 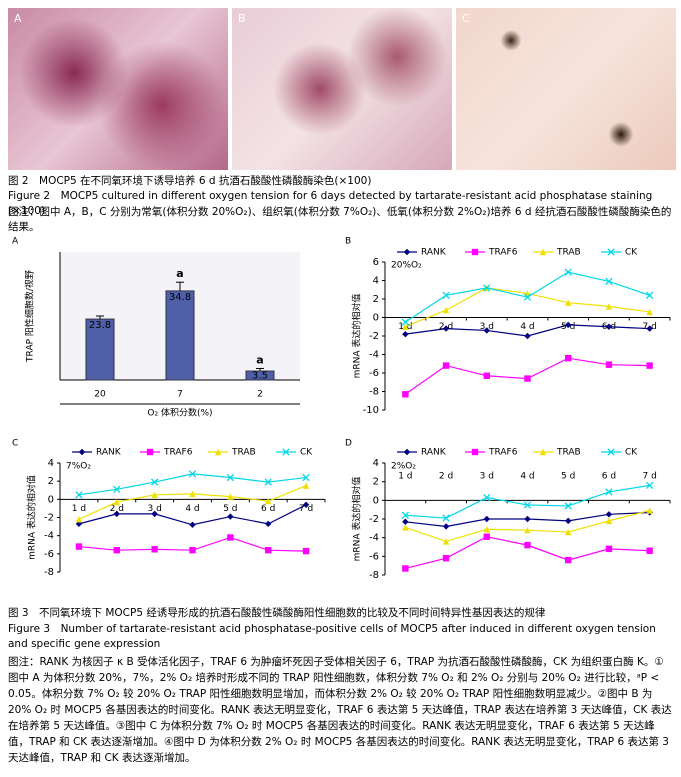 What do you see at coordinates (180, 395) in the screenshot?
I see `x-tick-label: 7` at bounding box center [180, 395].